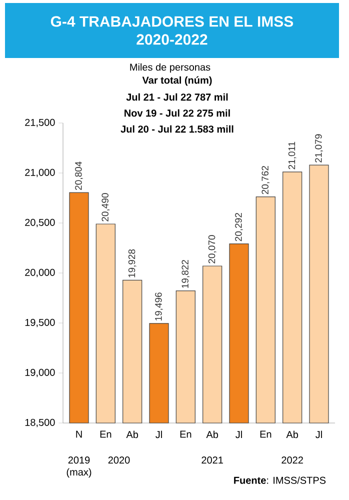  I want to click on data-label: 20,292, so click(239, 227).